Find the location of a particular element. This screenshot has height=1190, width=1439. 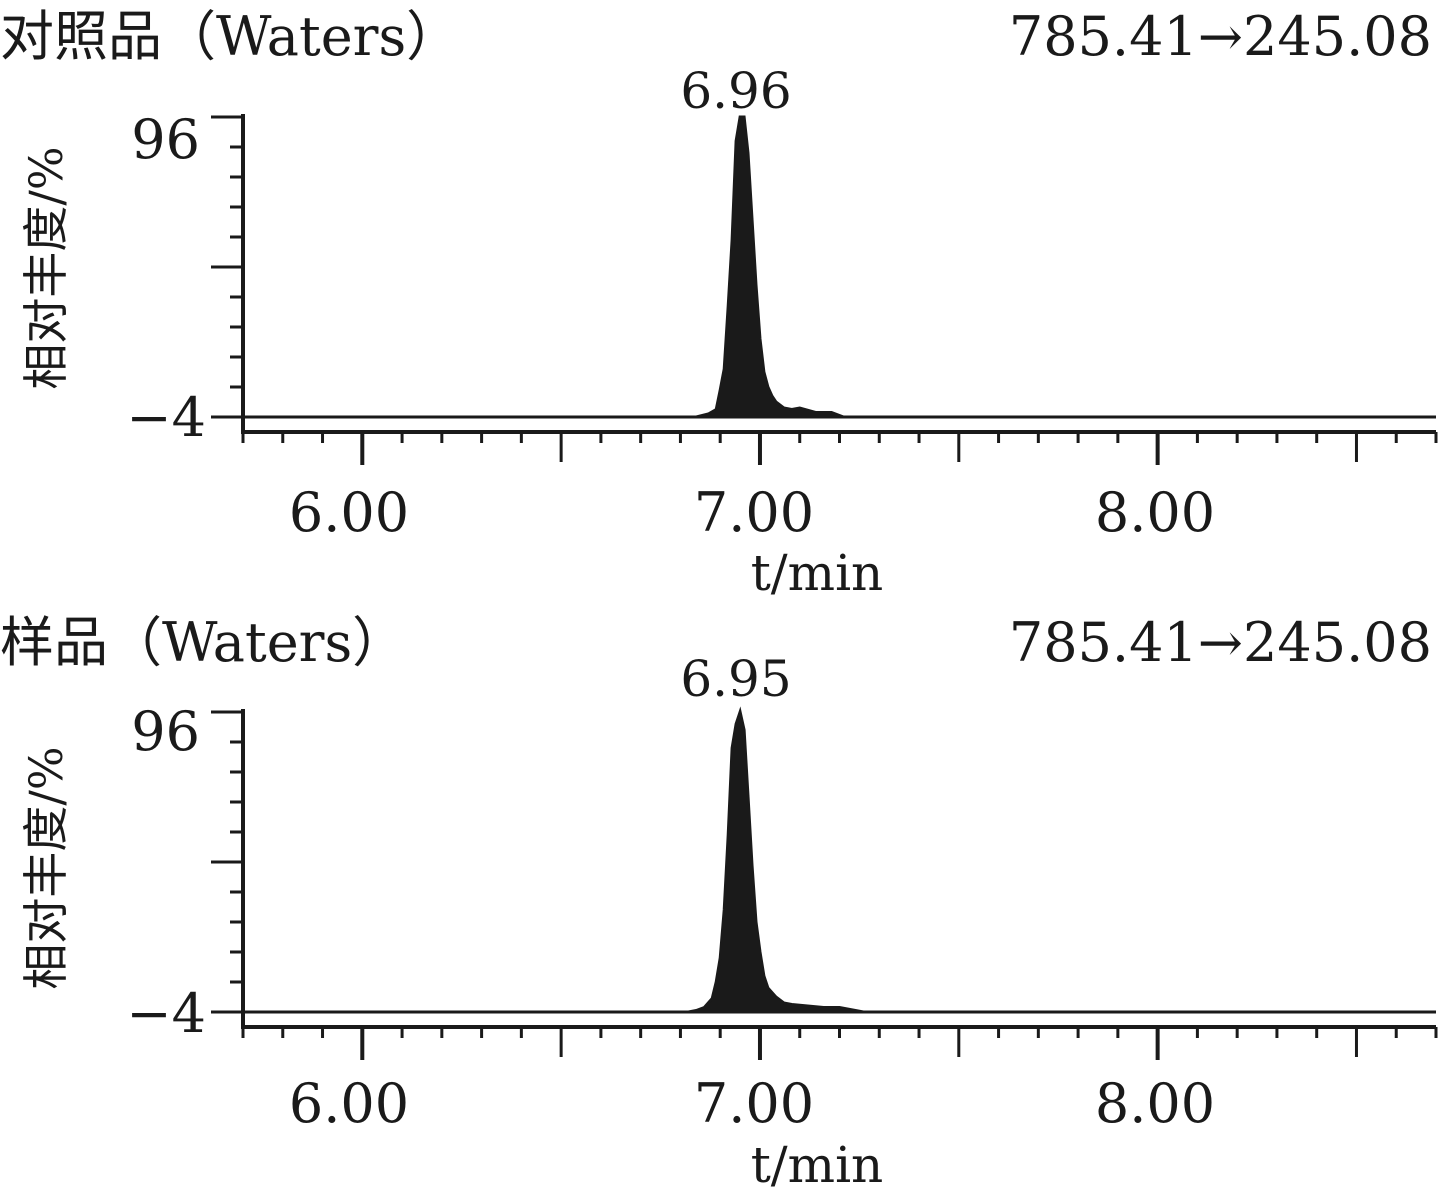

panel-title: 对照品（Waters） is located at coordinates (230, 36).